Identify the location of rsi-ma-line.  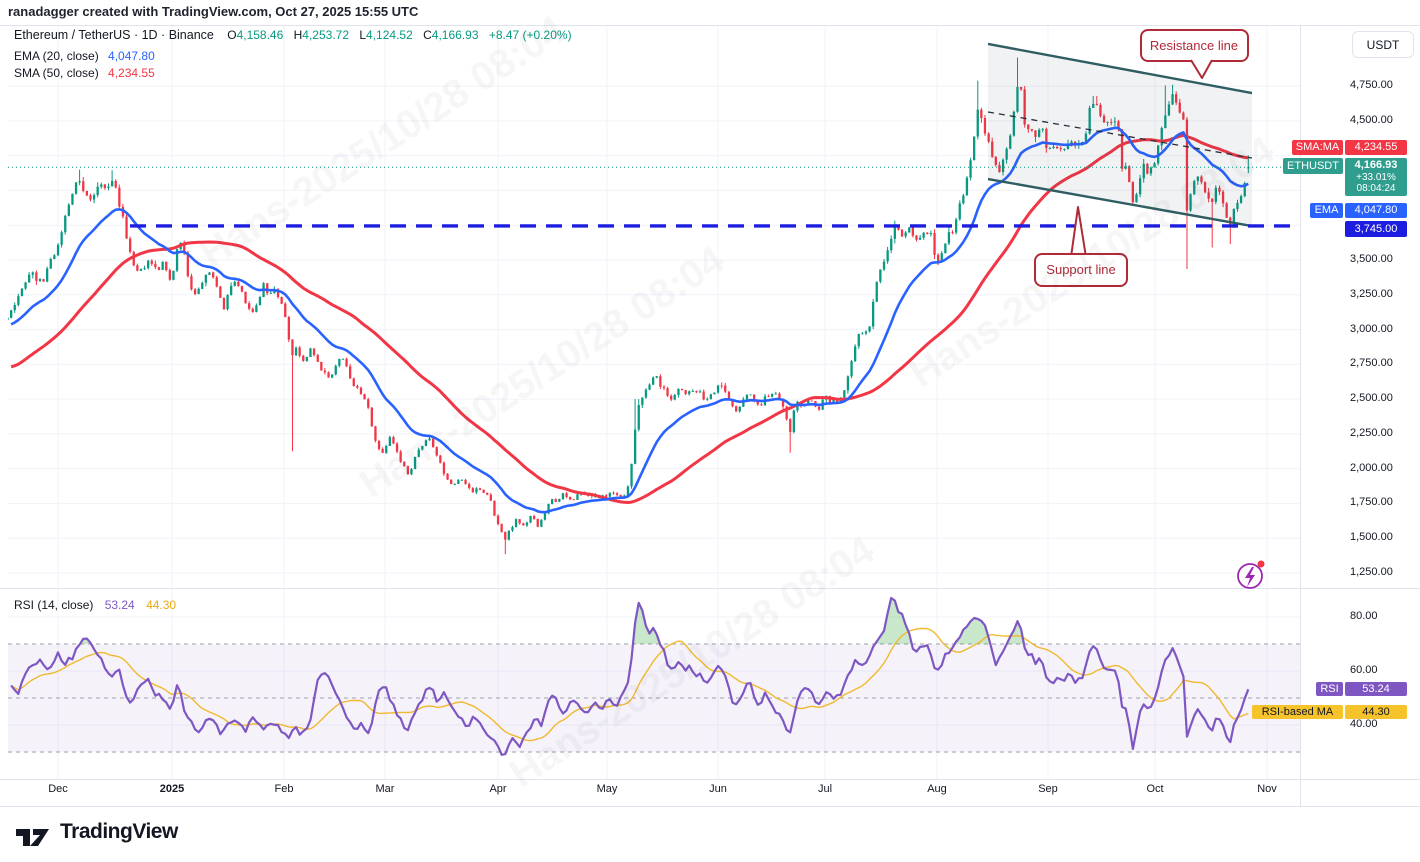
(629, 684).